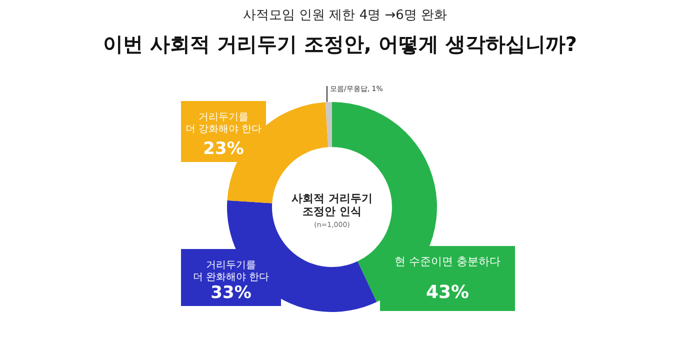  Describe the element at coordinates (231, 271) in the screenshot. I see `slice-label: 거리두기를 더 완화해야 한다` at that location.